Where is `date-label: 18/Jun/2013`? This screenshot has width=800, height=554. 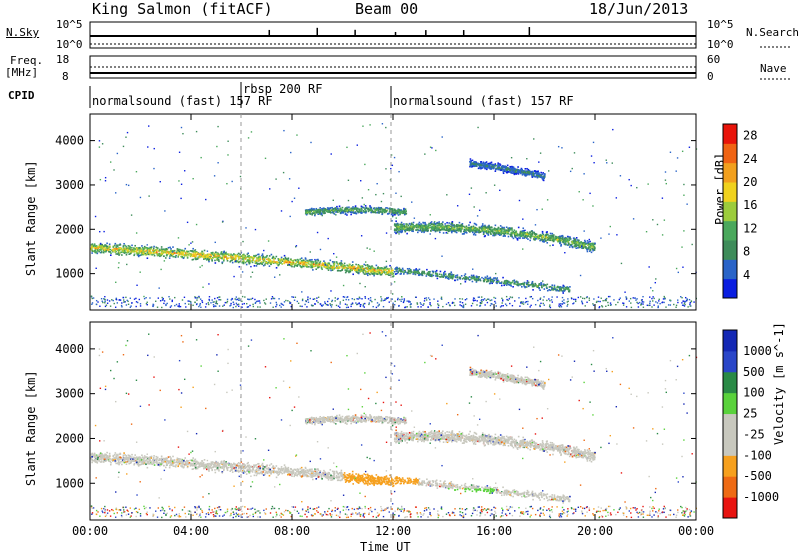 date-label: 18/Jun/2013 is located at coordinates (639, 9).